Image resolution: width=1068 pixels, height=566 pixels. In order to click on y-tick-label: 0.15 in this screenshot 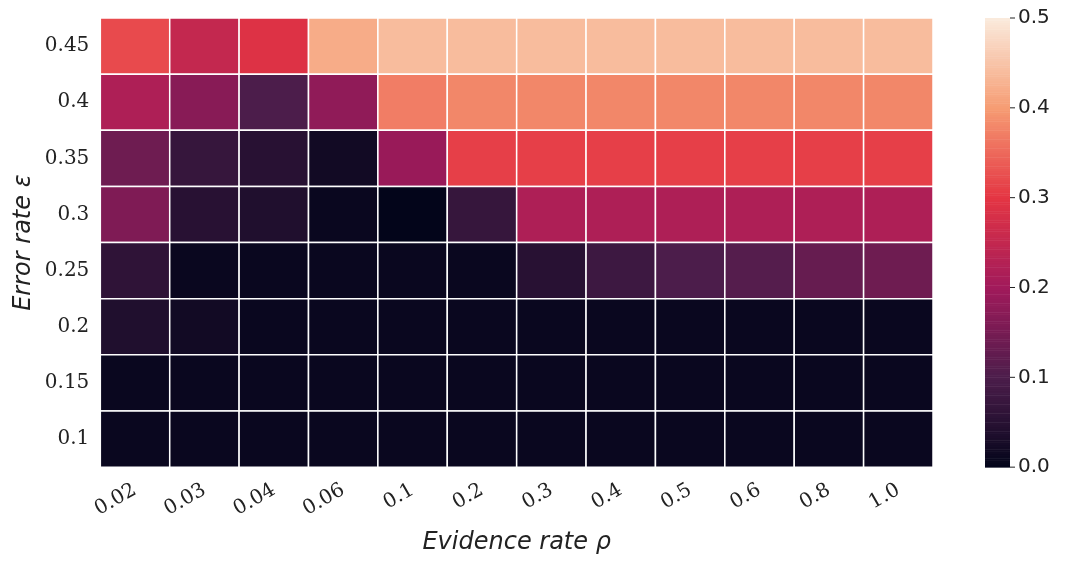, I will do `click(67, 381)`.